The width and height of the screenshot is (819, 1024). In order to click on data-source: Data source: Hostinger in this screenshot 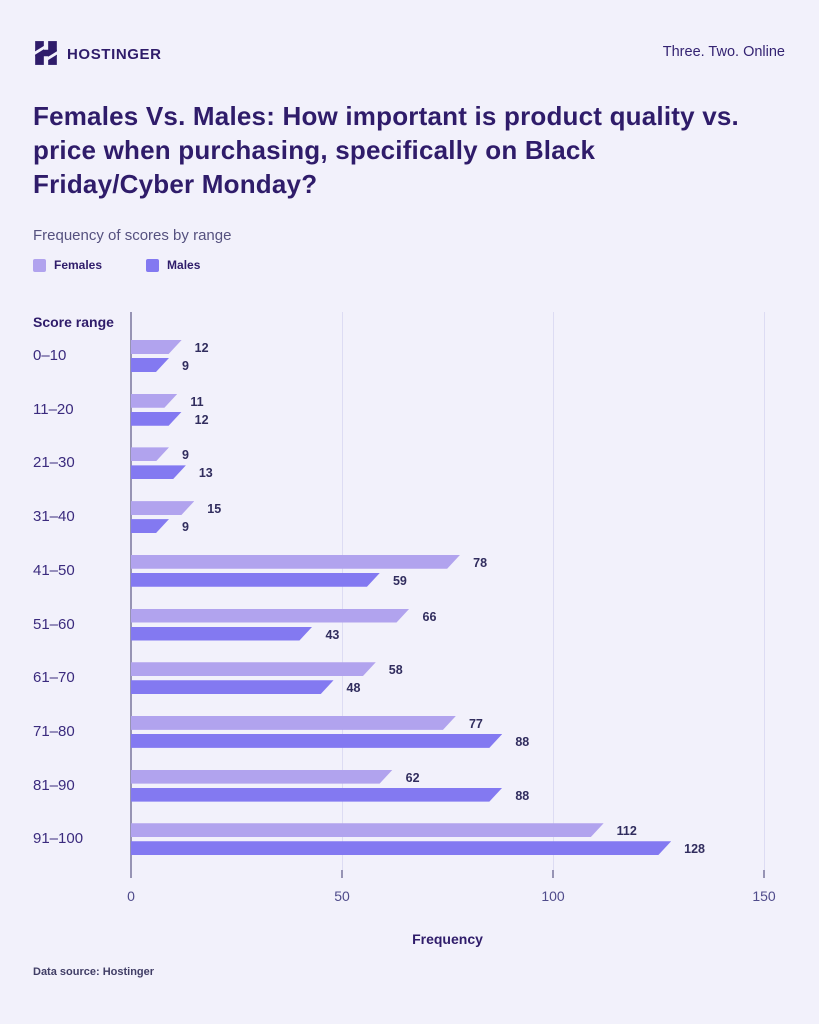, I will do `click(94, 972)`.